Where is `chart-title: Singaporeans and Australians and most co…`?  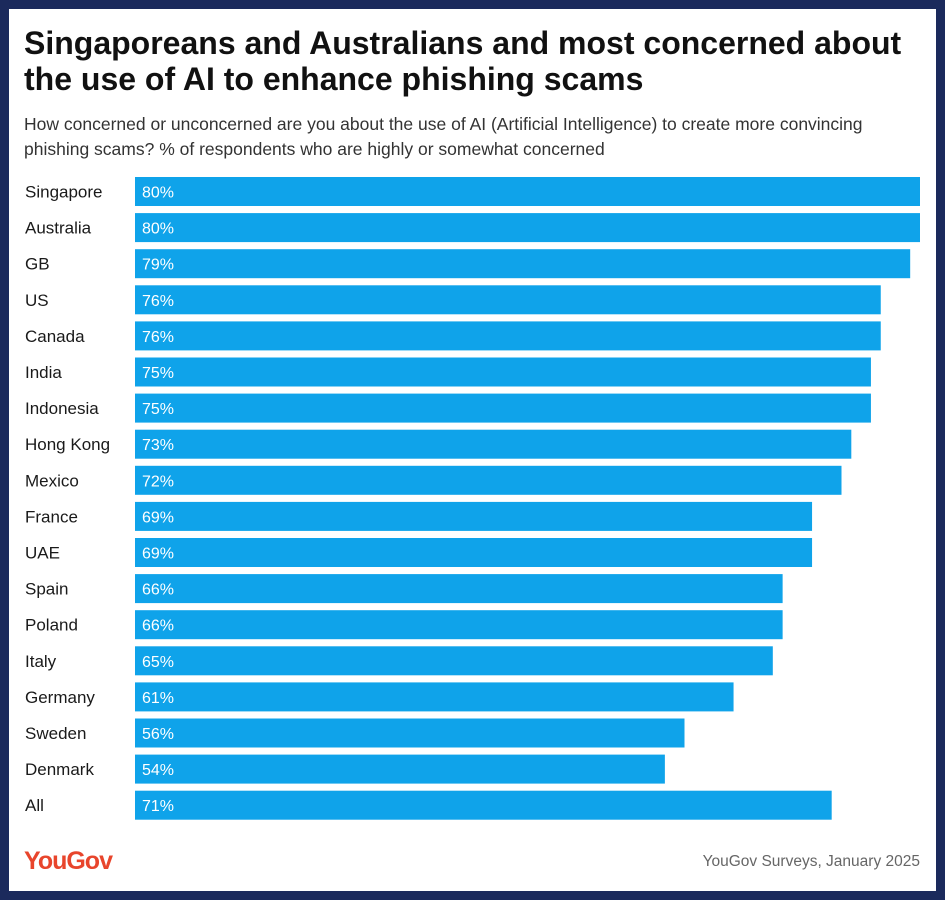 chart-title: Singaporeans and Australians and most co… is located at coordinates (463, 61).